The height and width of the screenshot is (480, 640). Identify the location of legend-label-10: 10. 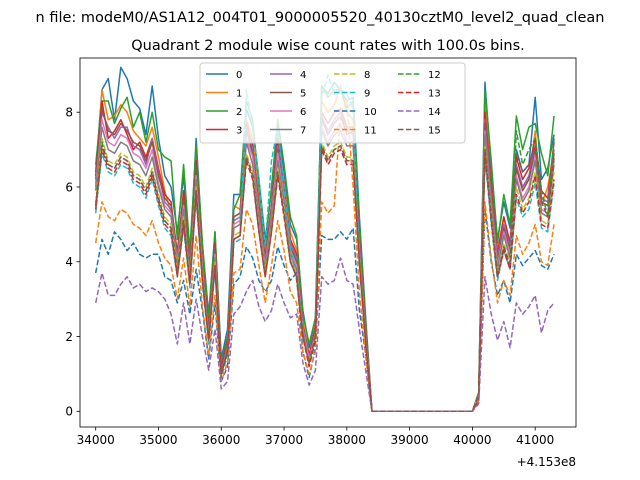
(370, 112).